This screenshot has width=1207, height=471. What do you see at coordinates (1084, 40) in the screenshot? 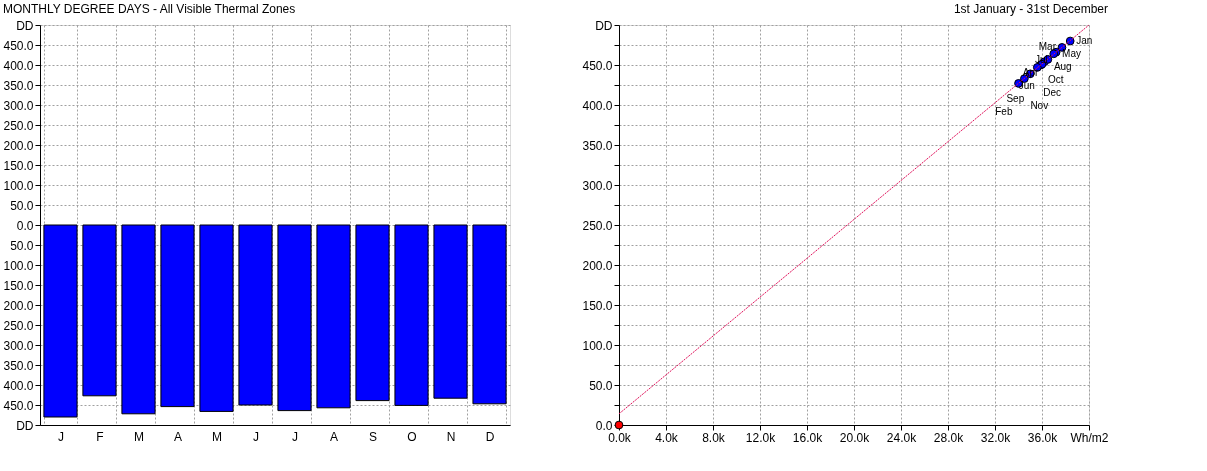
I see `annotation: Jan` at bounding box center [1084, 40].